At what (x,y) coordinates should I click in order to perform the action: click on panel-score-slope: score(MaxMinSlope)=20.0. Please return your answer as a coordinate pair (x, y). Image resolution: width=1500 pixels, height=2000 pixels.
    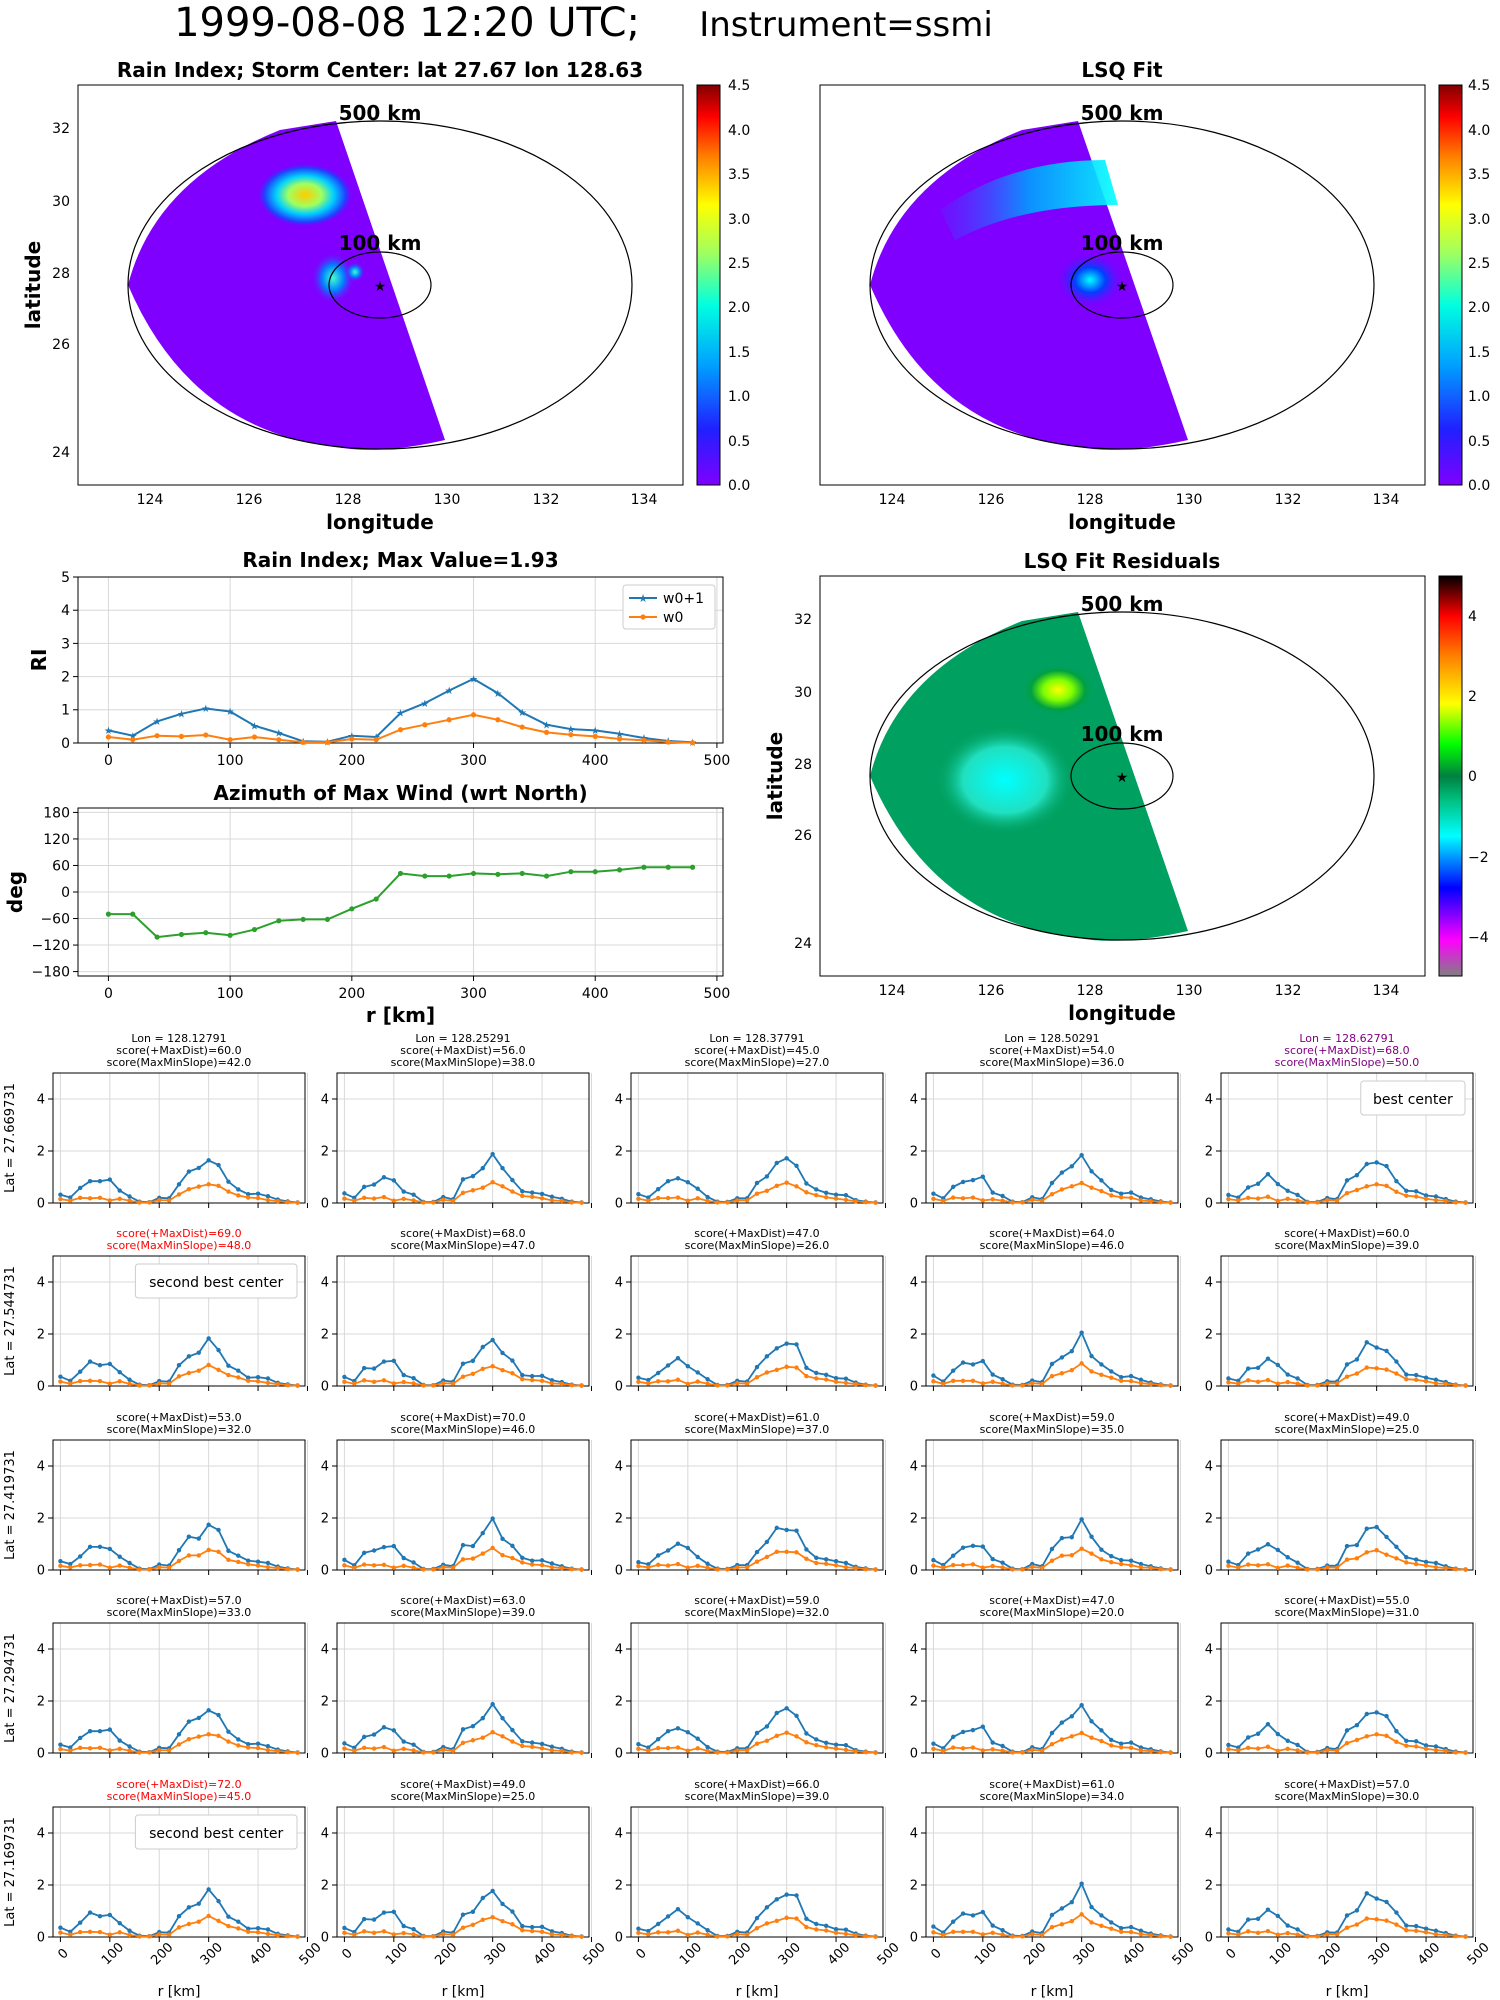
    Looking at the image, I should click on (1052, 1612).